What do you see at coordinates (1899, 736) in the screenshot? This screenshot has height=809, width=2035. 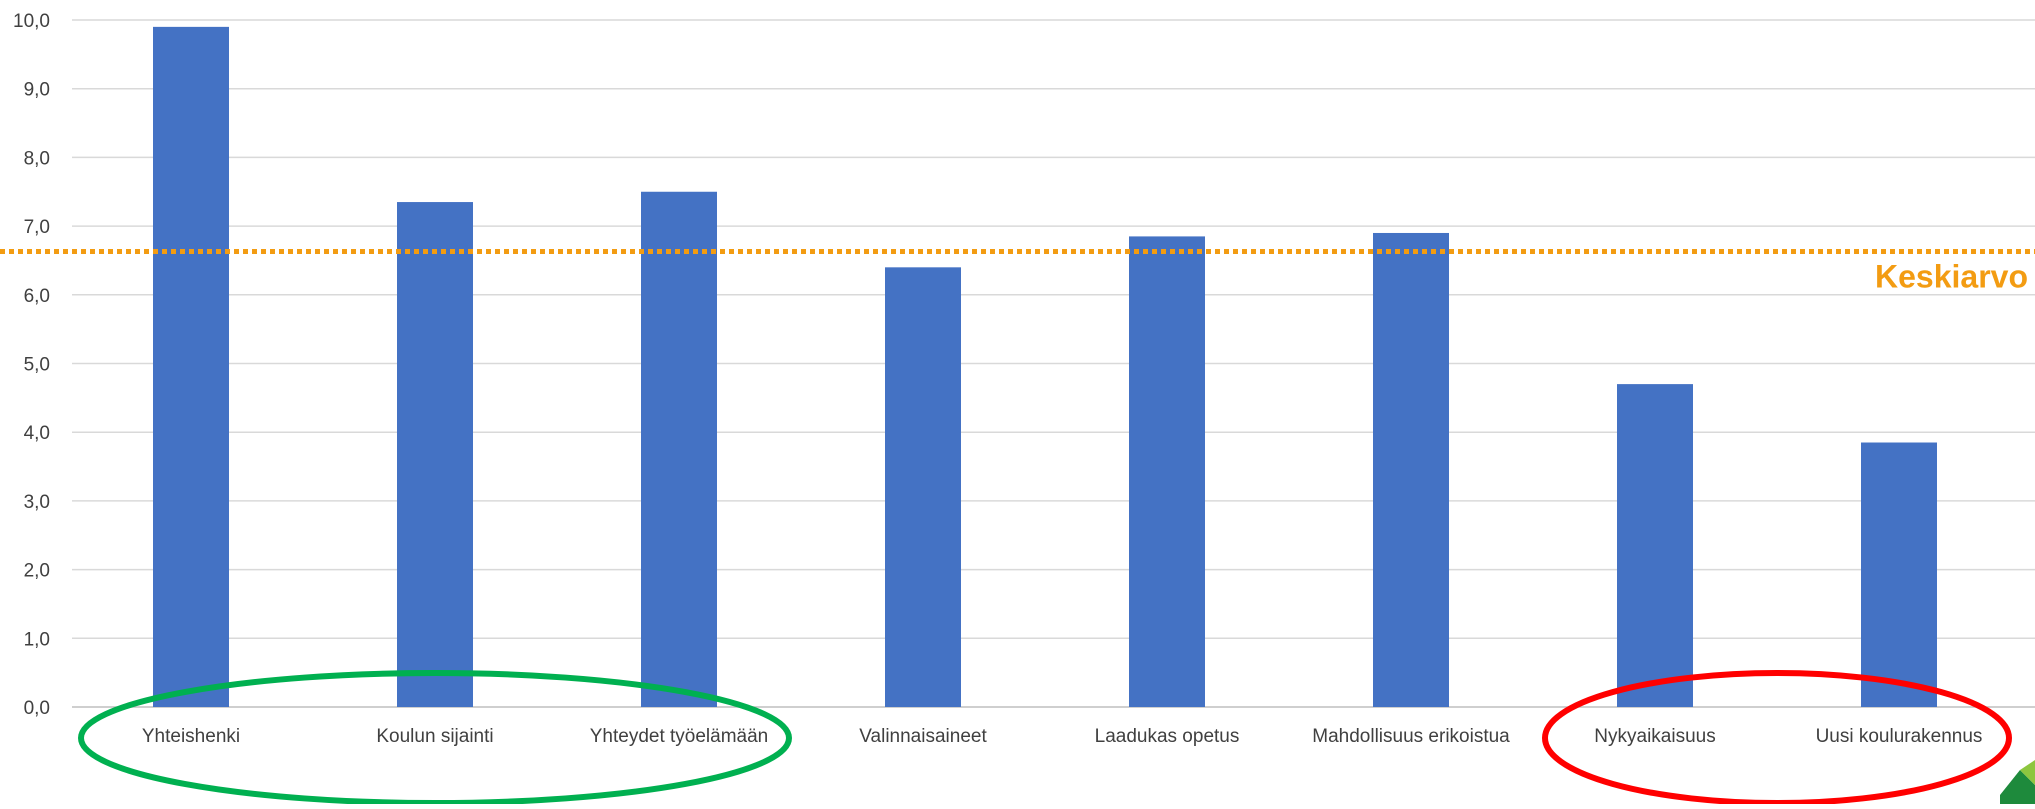 I see `category-label: Uusi koulurakennus` at bounding box center [1899, 736].